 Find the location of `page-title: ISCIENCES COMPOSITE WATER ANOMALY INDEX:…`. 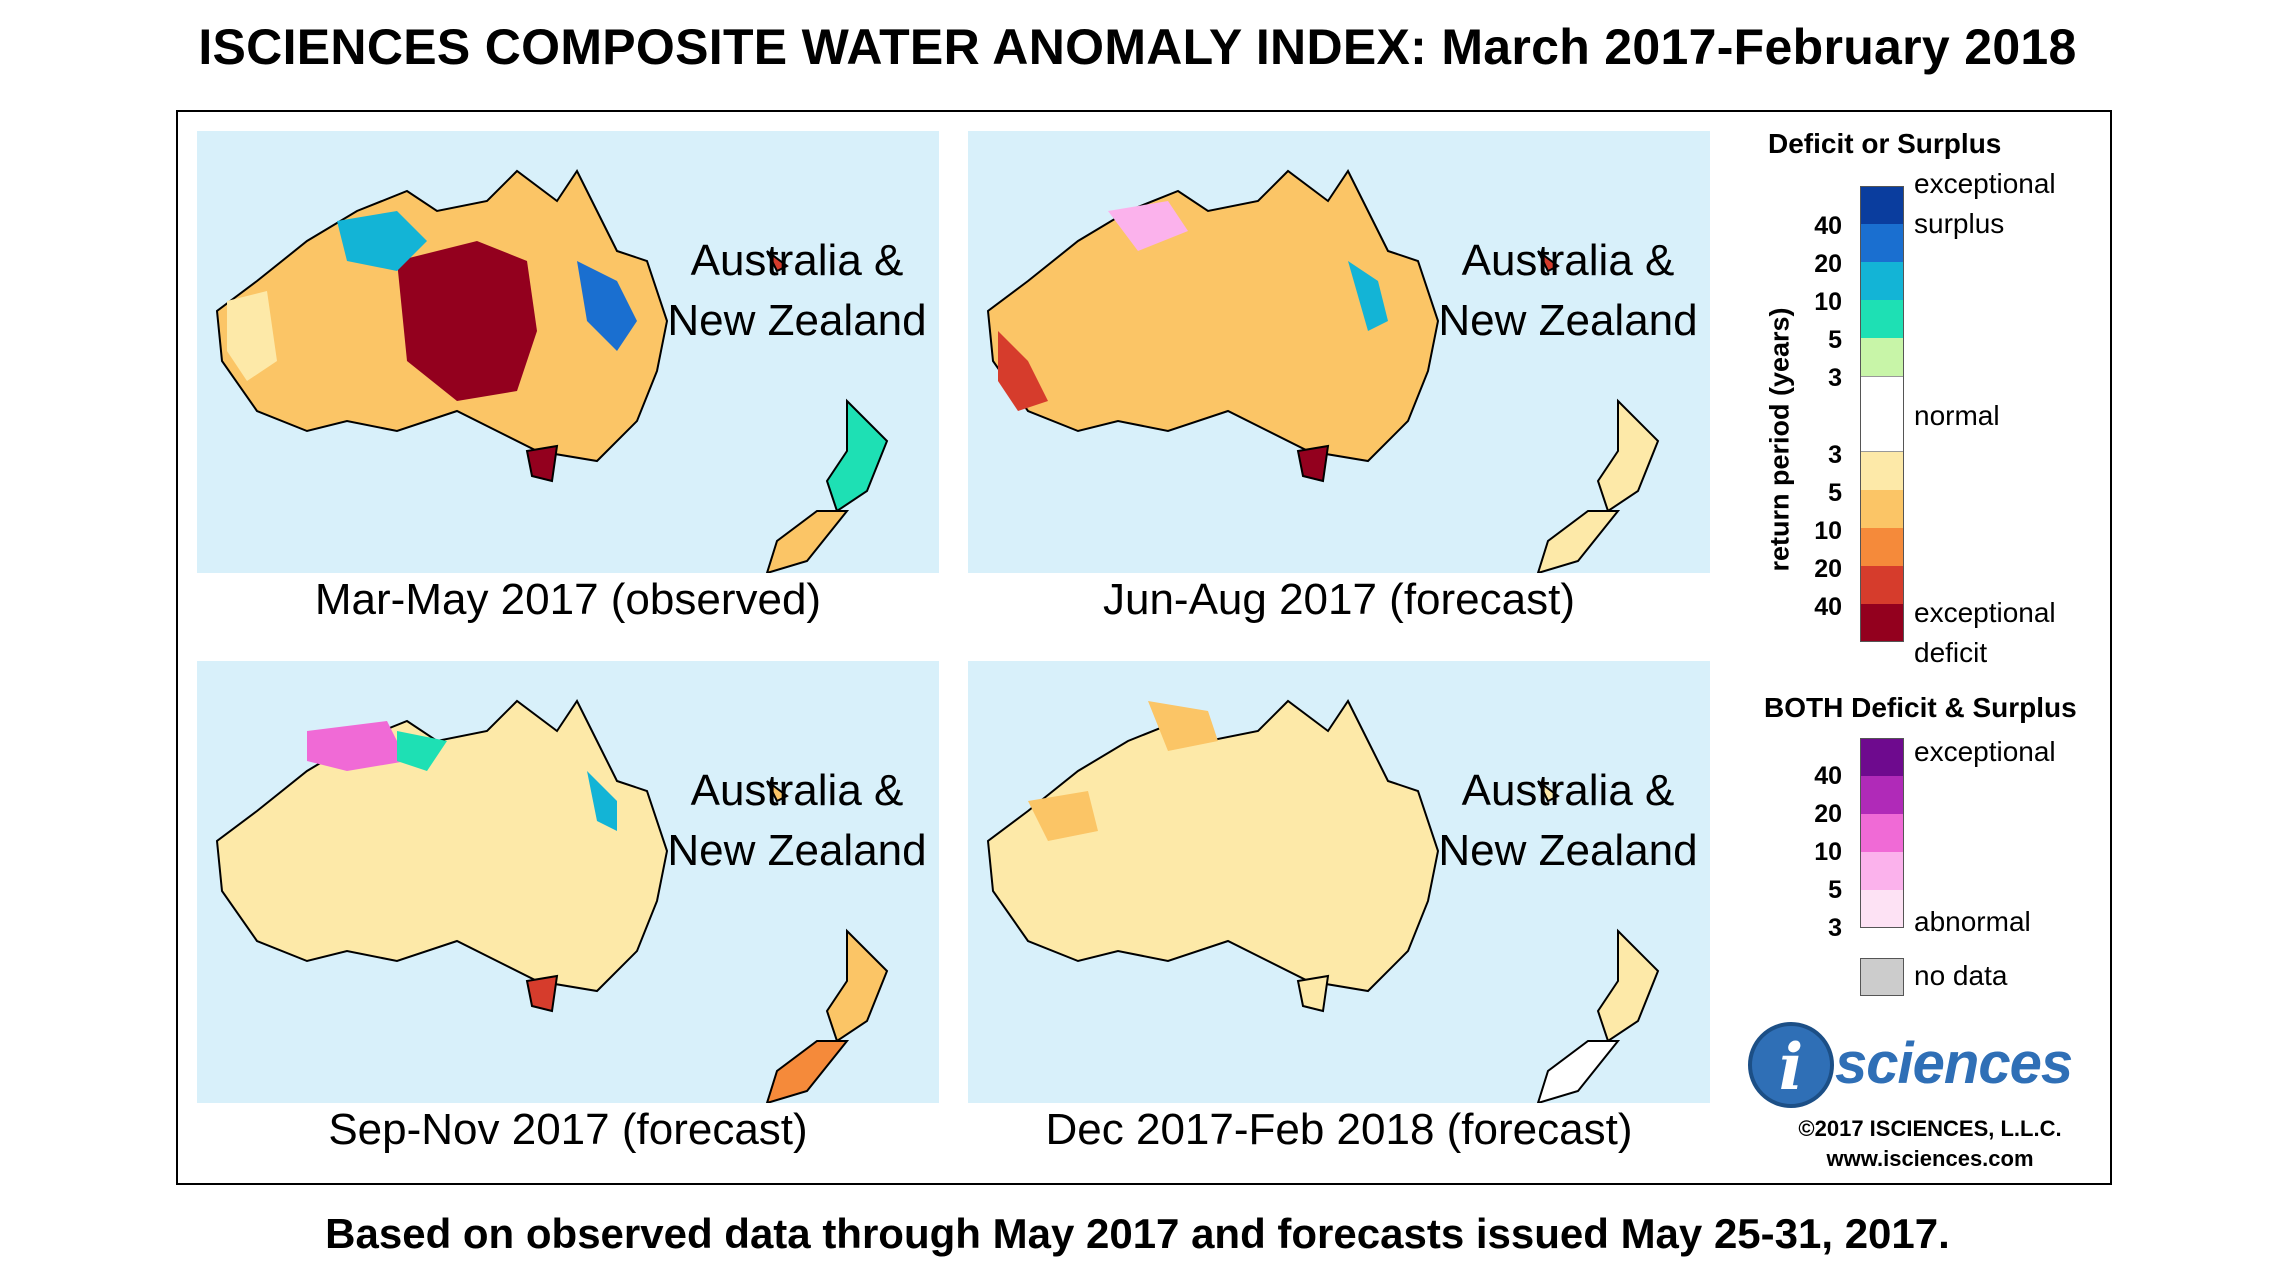

page-title: ISCIENCES COMPOSITE WATER ANOMALY INDEX:… is located at coordinates (1137, 47).